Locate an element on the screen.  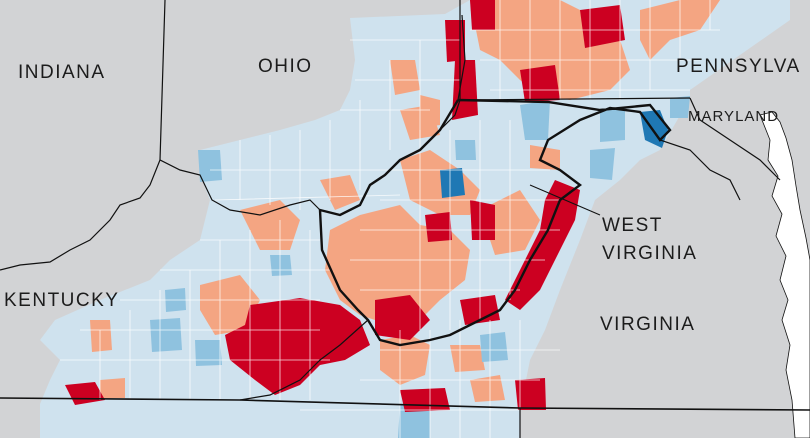
west-virginia-leader-line is located at coordinates (565, 200).